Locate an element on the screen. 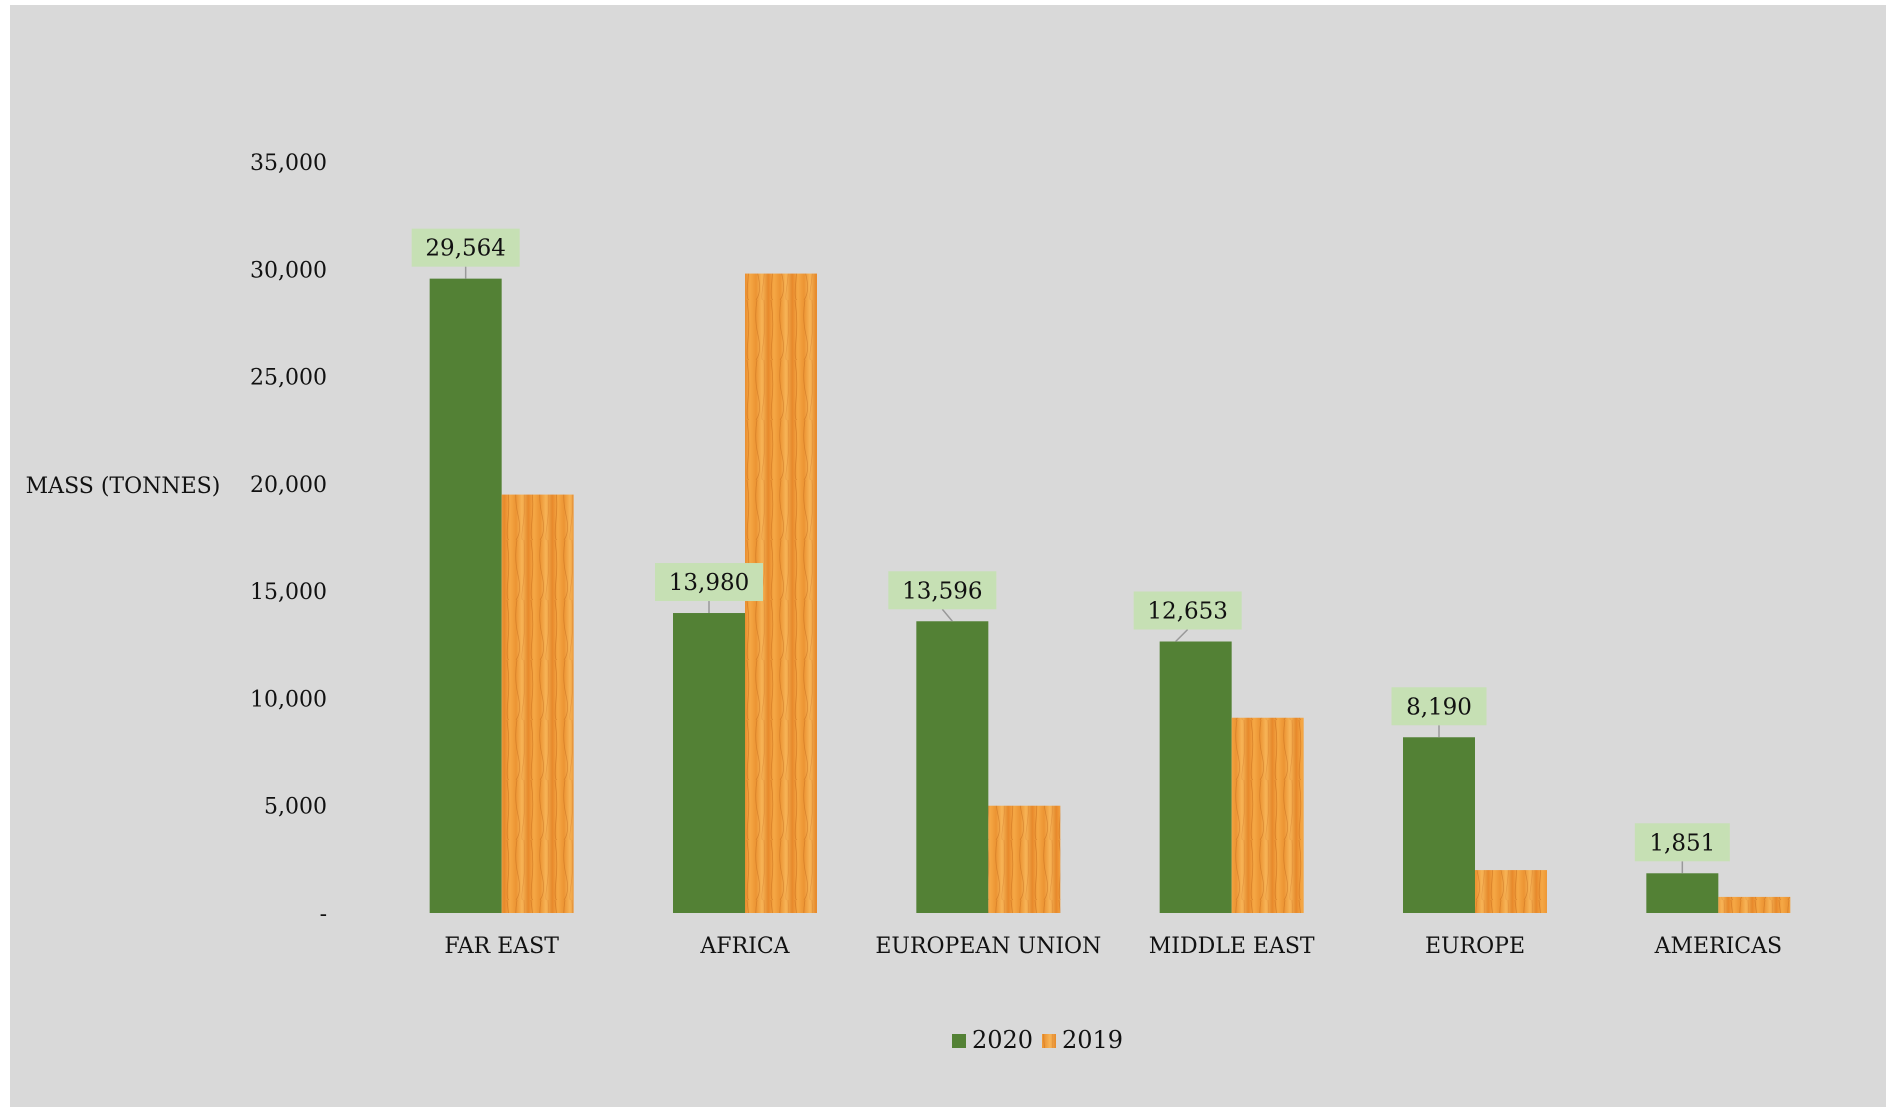 Image resolution: width=1894 pixels, height=1117 pixels. y-axis-title: MASS (TONNES) is located at coordinates (123, 486).